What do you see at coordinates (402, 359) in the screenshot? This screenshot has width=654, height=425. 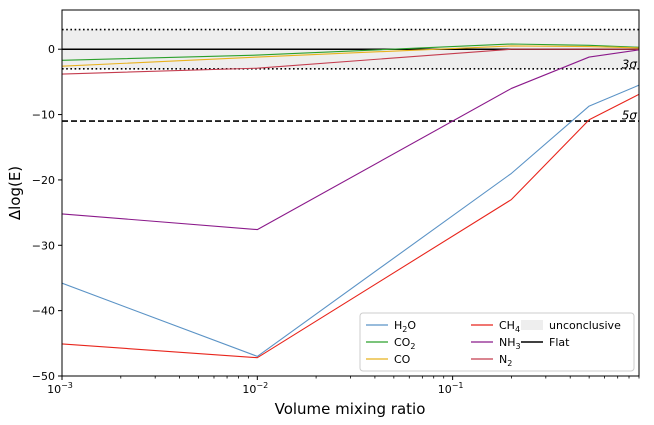 I see `legend-label-co: CO` at bounding box center [402, 359].